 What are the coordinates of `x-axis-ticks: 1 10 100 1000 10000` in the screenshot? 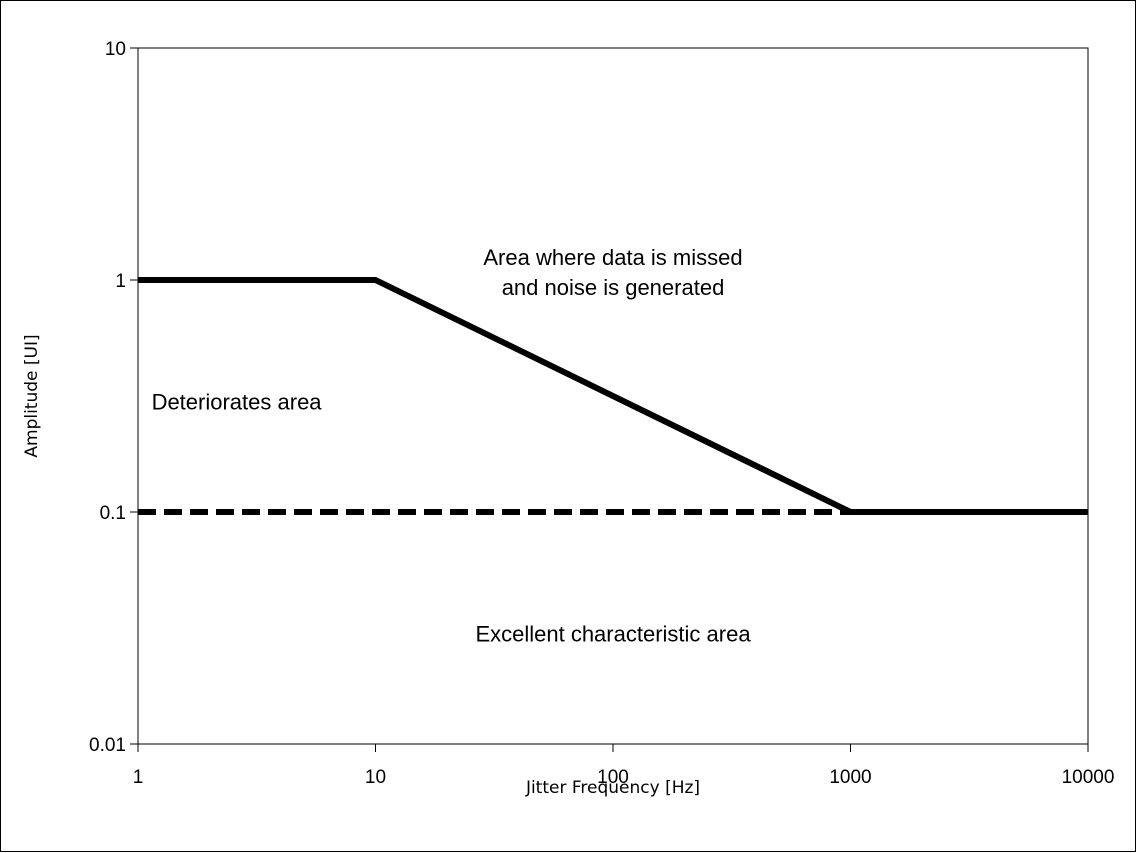 It's located at (624, 766).